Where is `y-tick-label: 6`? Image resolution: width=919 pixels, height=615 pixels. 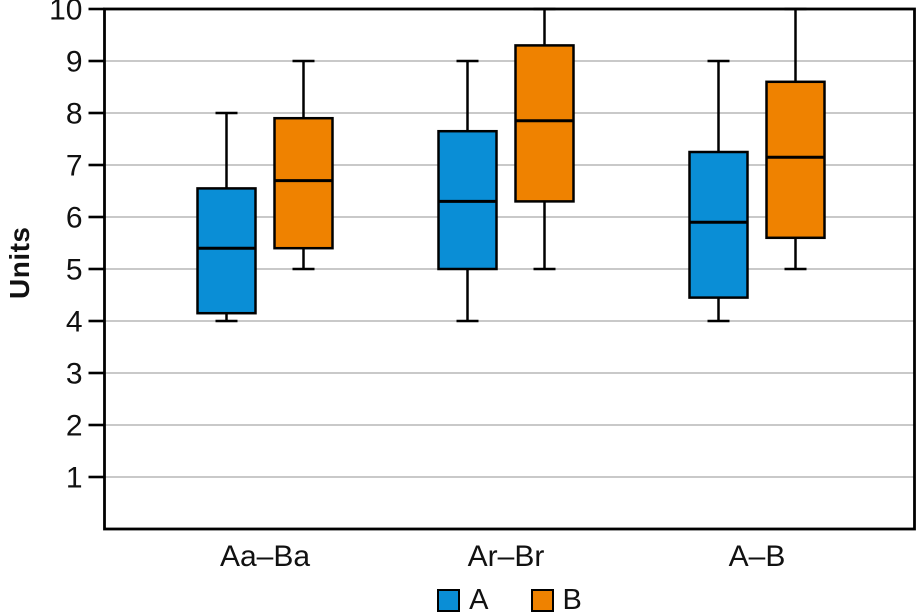
y-tick-label: 6 is located at coordinates (74, 218).